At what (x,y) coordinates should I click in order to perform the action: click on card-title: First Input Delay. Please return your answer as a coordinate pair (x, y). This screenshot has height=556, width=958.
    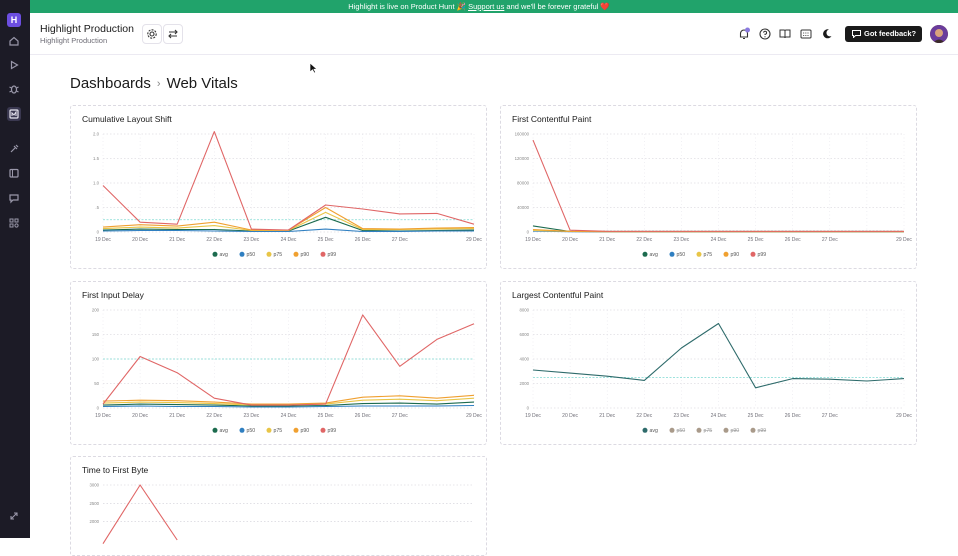
    Looking at the image, I should click on (113, 295).